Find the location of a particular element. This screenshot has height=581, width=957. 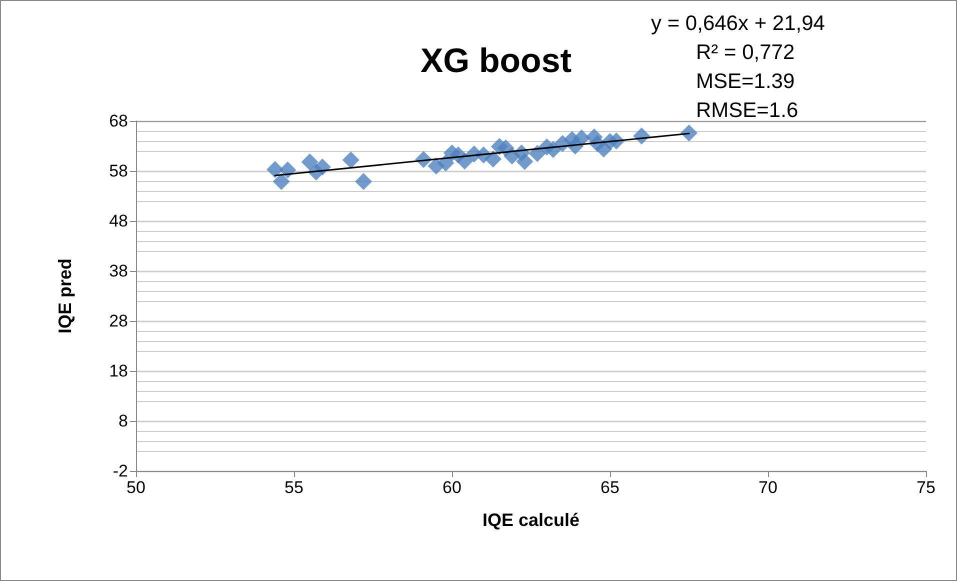

x-tick-label: 75 is located at coordinates (926, 487).